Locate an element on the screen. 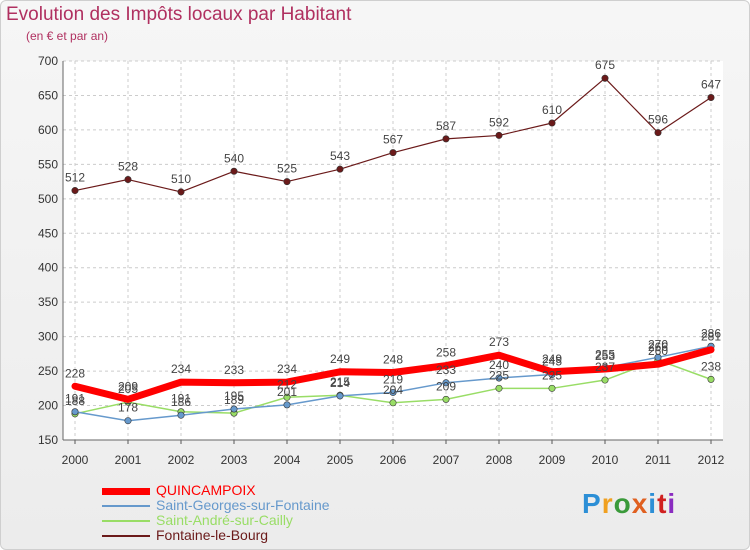  data-label: 592 is located at coordinates (499, 122).